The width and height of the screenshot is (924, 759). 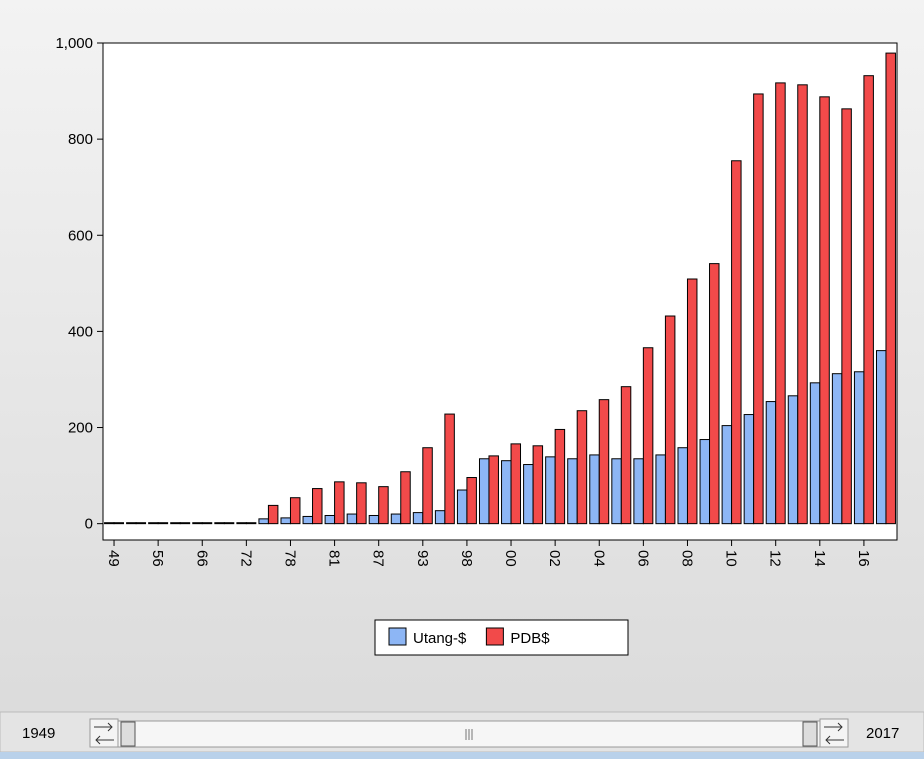 What do you see at coordinates (810, 734) in the screenshot?
I see `slider-handle-right` at bounding box center [810, 734].